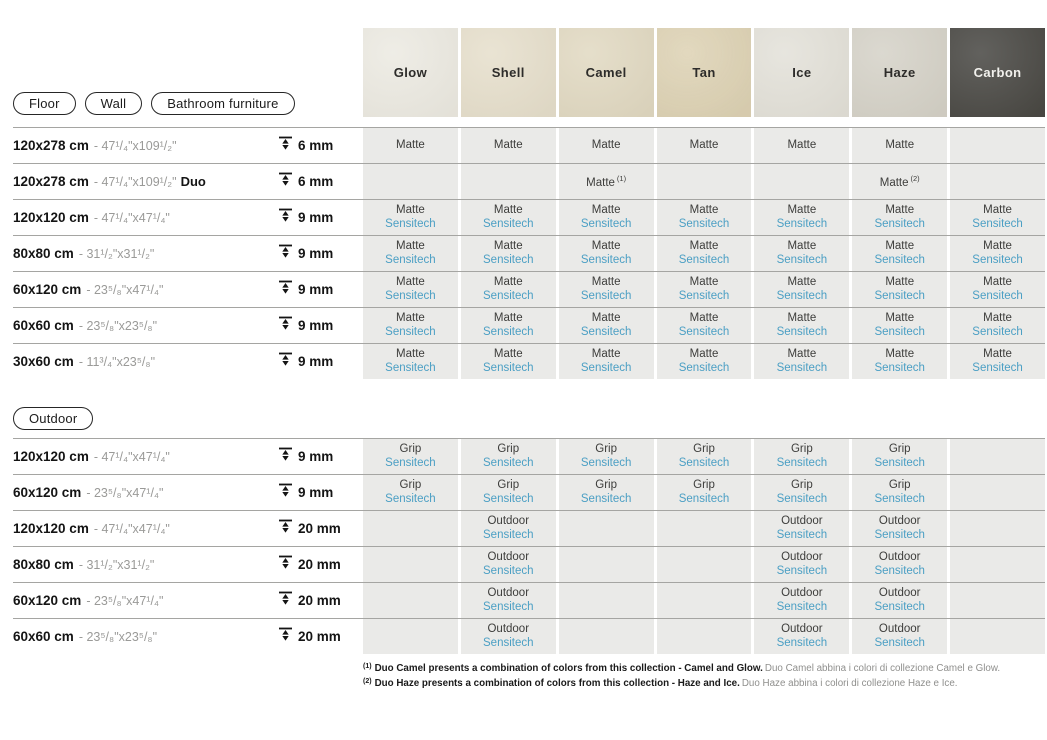 The width and height of the screenshot is (1047, 740). I want to click on spec-cell-haze: Matte (2), so click(900, 181).